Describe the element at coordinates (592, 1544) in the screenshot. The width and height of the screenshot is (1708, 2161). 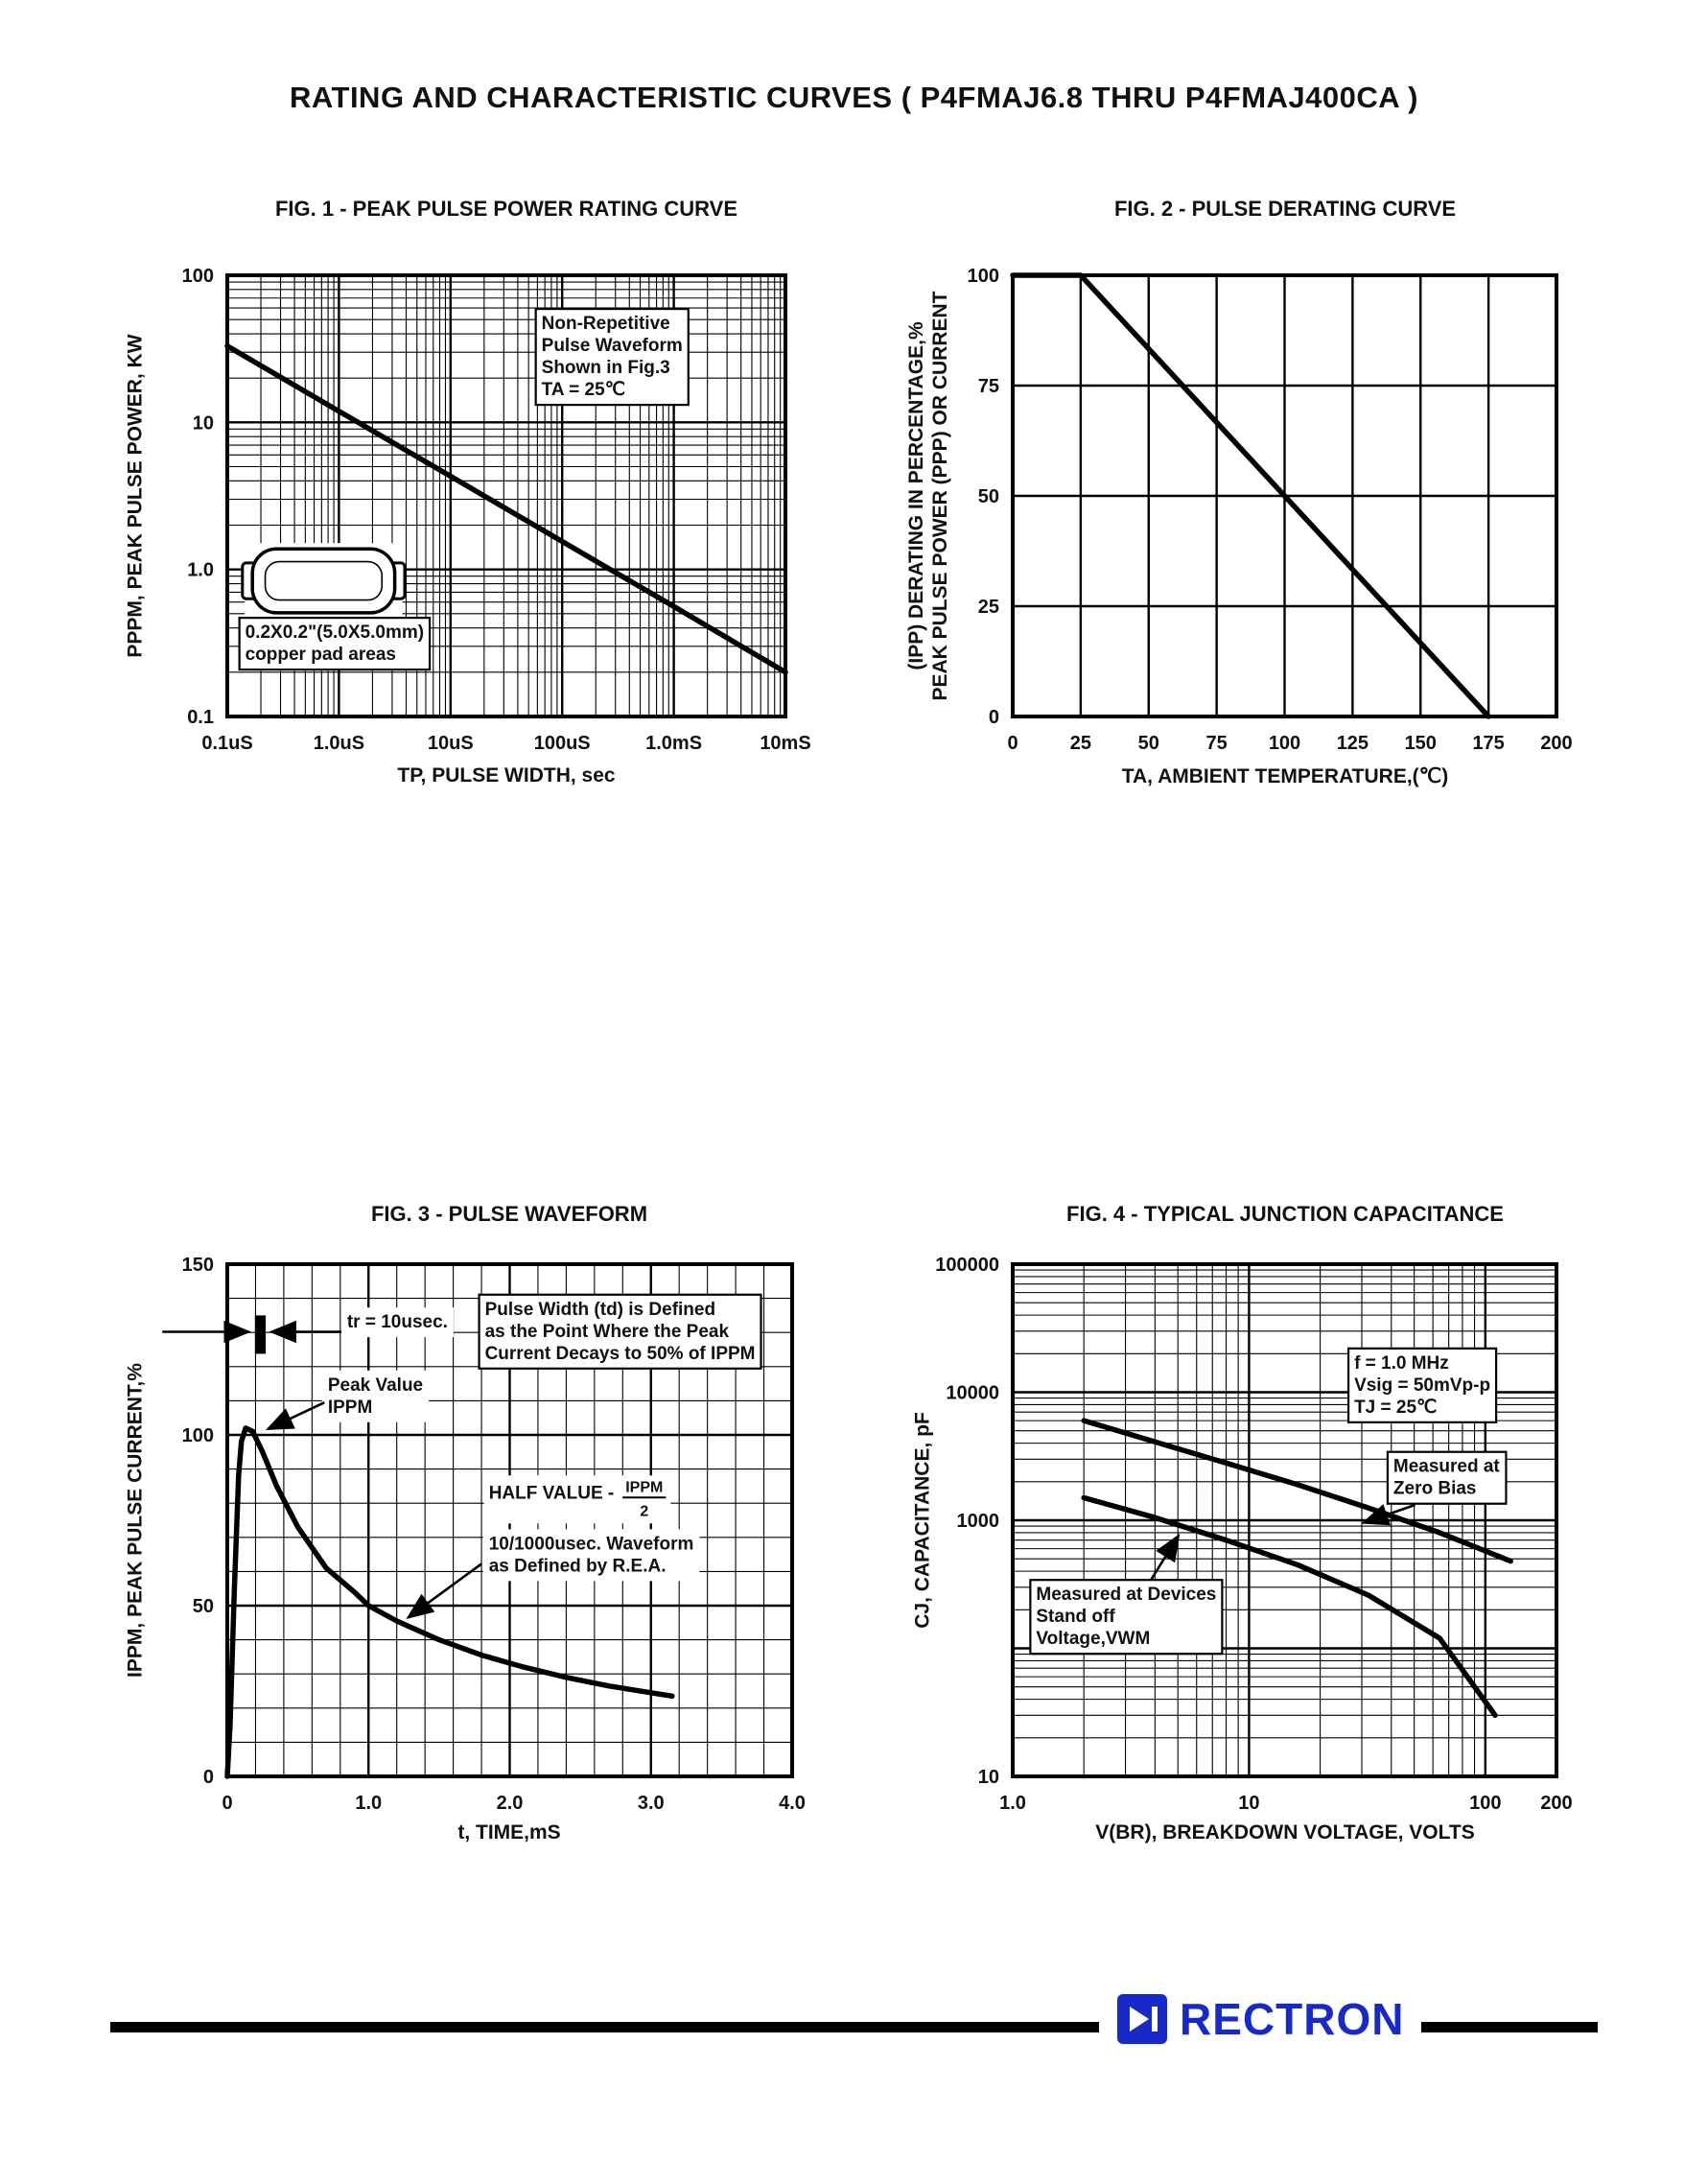
I see `svg-text: 10/1000usec. Waveform` at that location.